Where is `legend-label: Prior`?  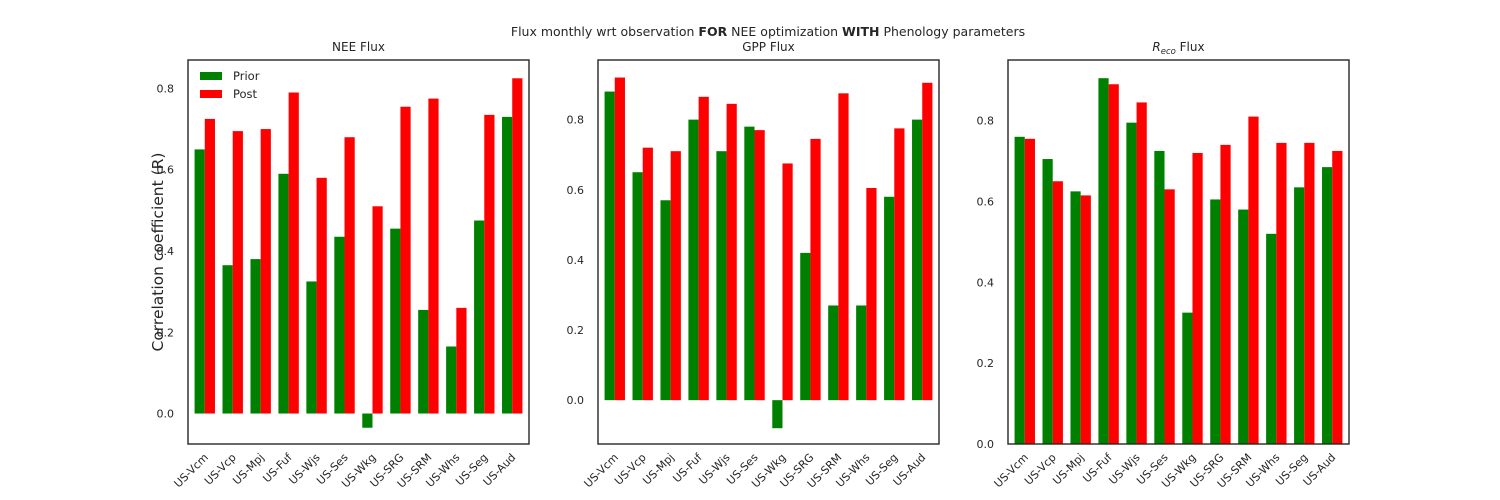
legend-label: Prior is located at coordinates (246, 76).